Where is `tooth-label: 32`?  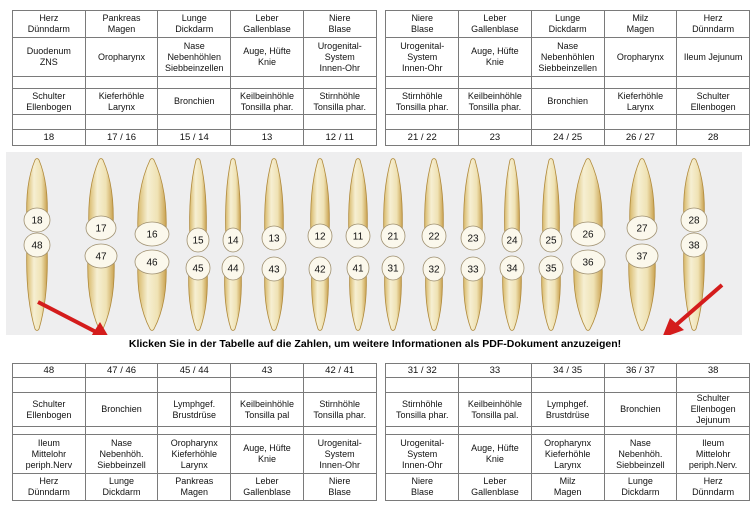
tooth-label: 32 is located at coordinates (434, 270).